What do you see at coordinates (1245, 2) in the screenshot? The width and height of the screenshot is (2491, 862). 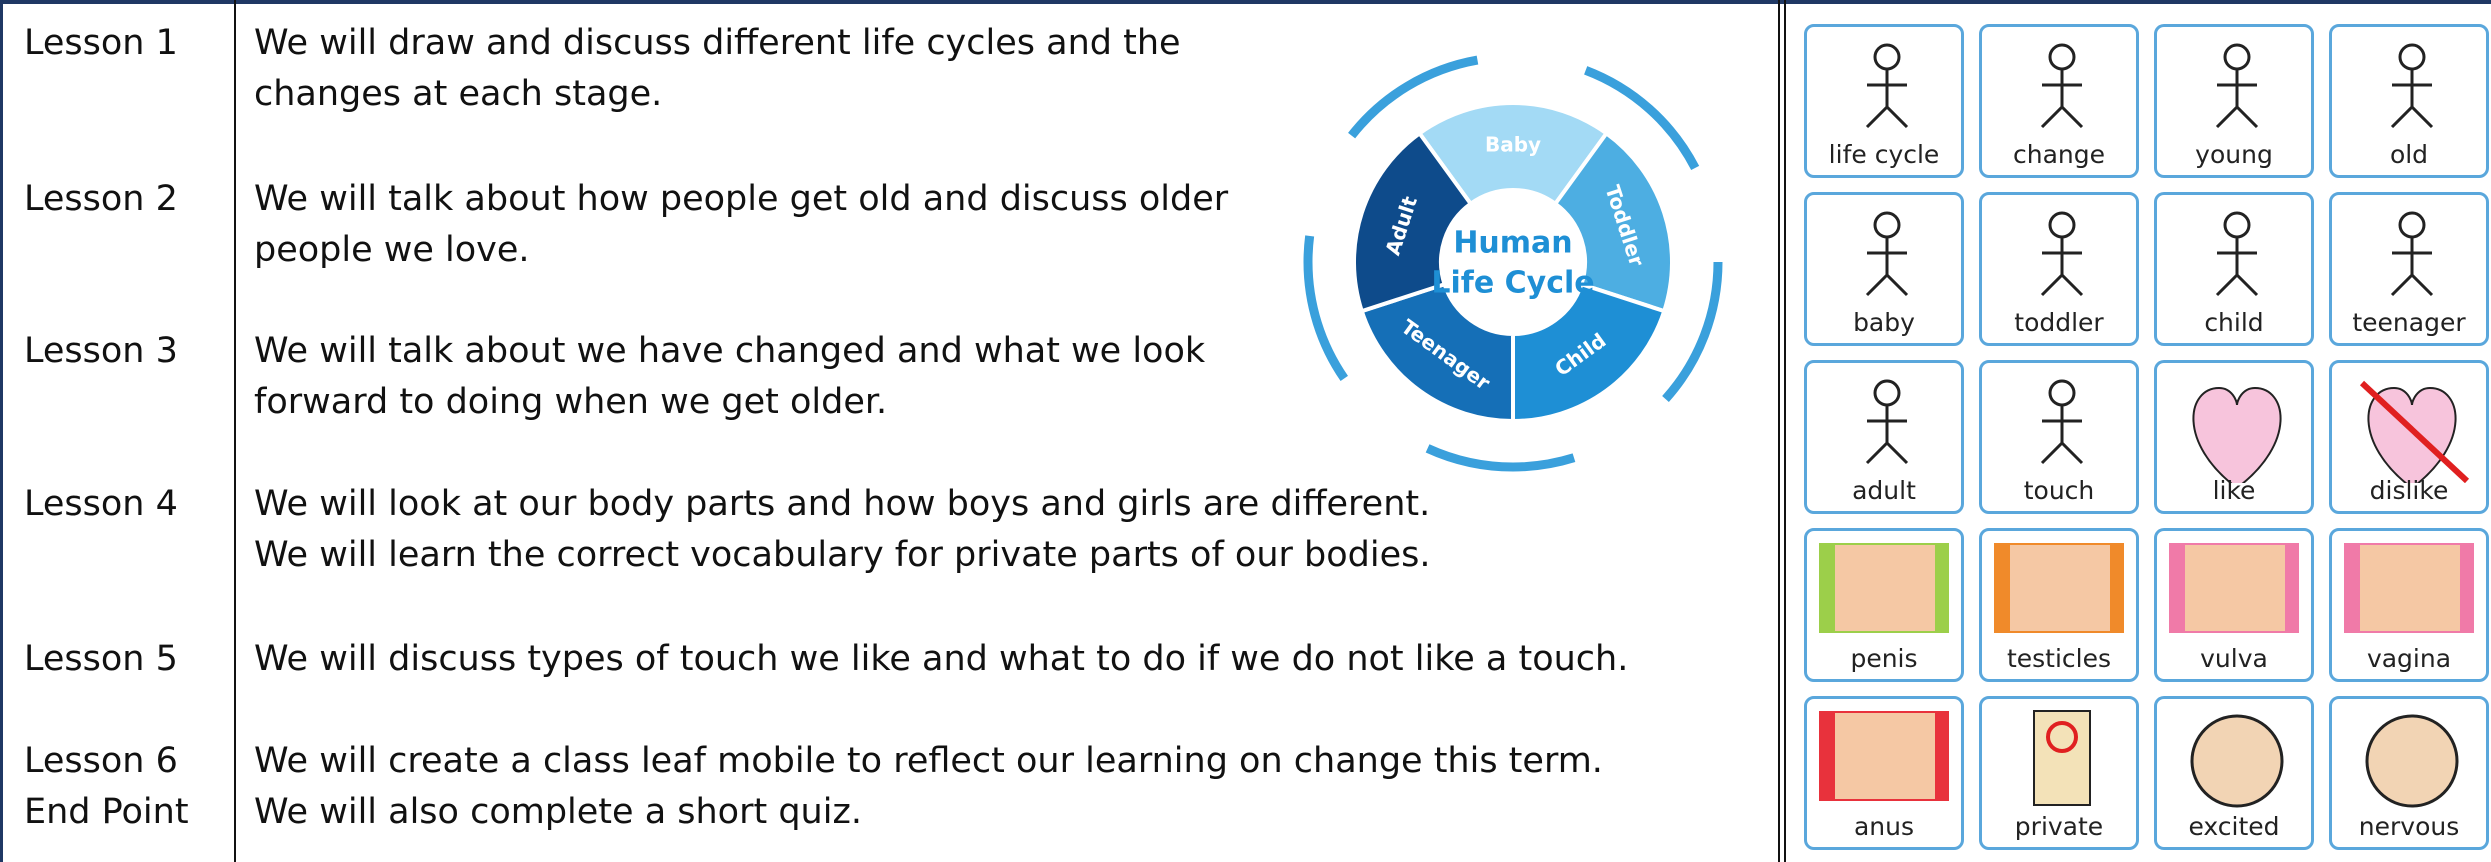 I see `top-border` at bounding box center [1245, 2].